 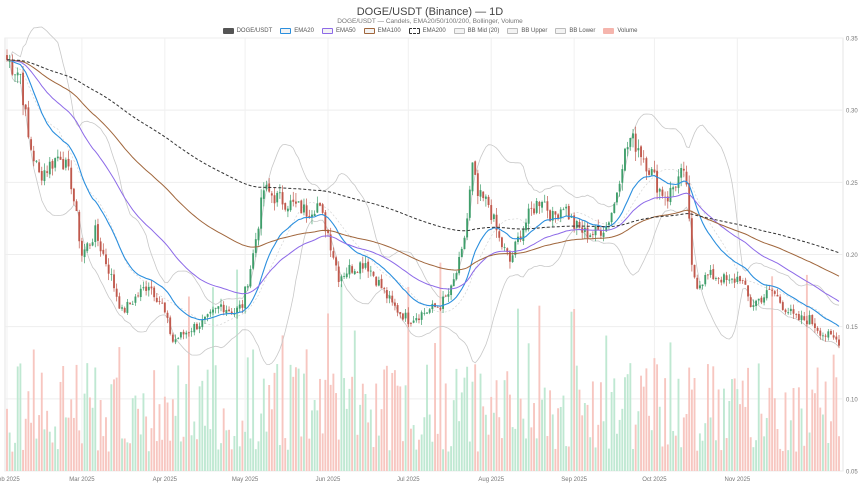 I want to click on legend-item: Volume, so click(x=620, y=31).